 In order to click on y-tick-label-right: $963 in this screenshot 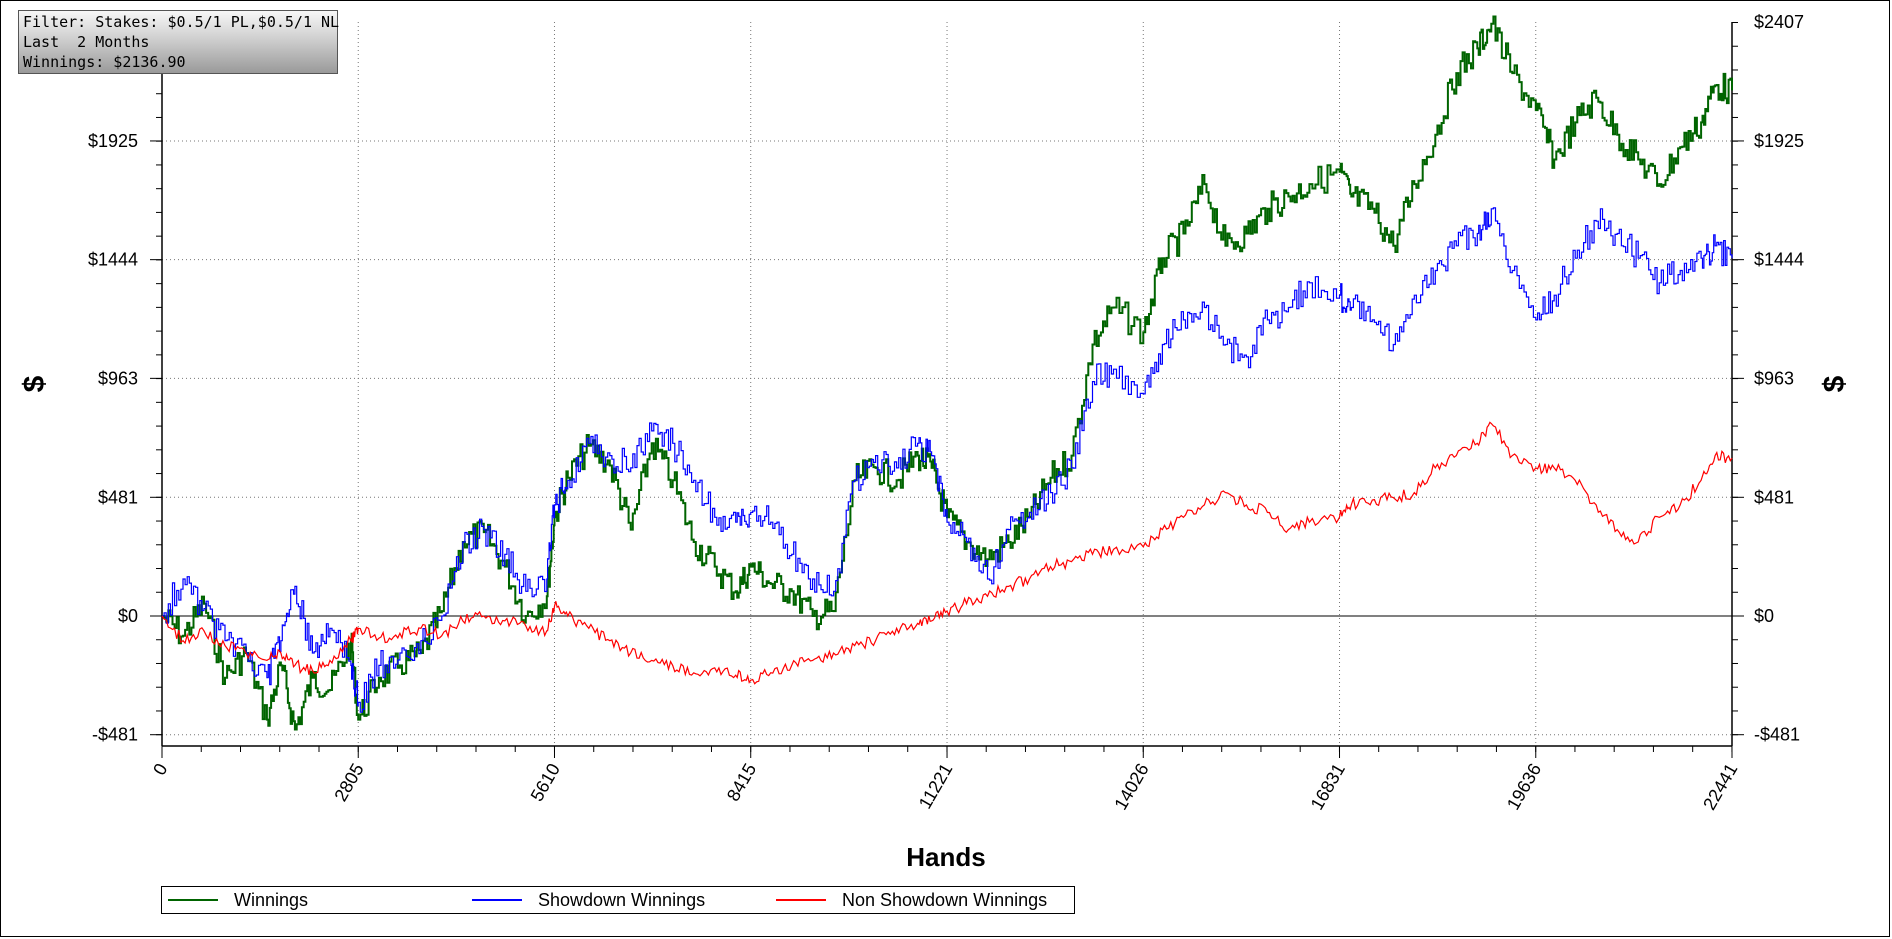, I will do `click(1774, 378)`.